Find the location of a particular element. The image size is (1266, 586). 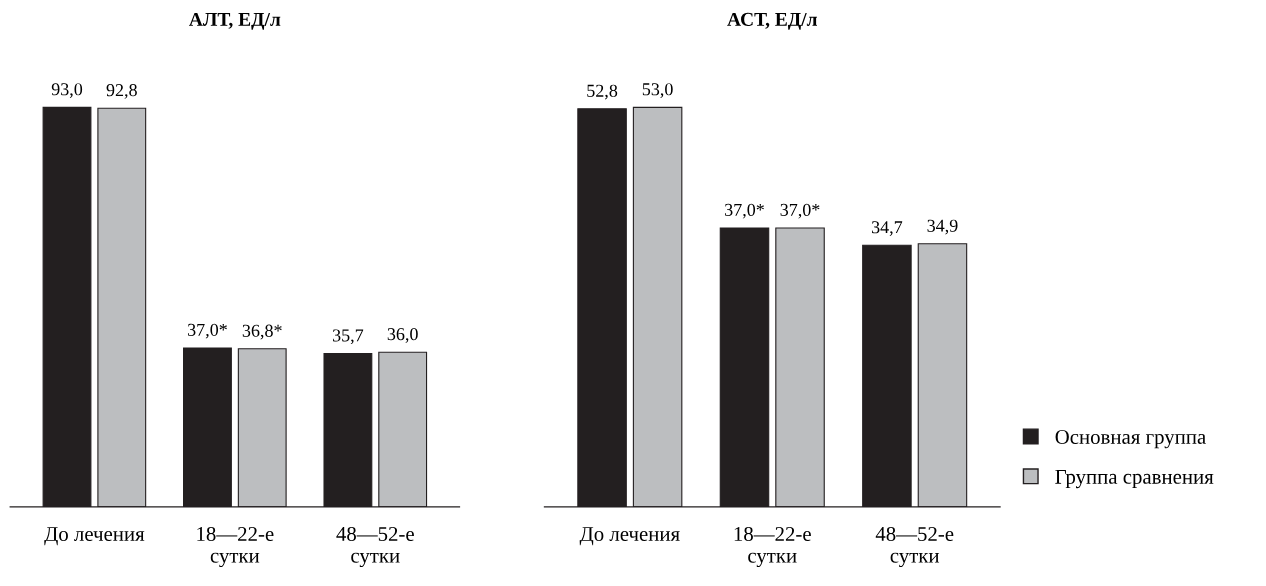

chart-title: АСТ, ЕД/л is located at coordinates (772, 21).